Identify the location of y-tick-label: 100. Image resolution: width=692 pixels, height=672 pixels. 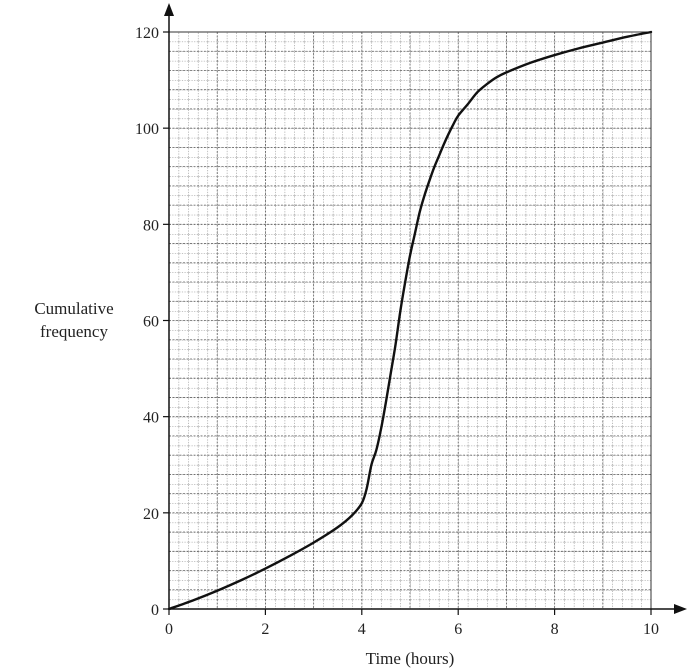
(147, 129).